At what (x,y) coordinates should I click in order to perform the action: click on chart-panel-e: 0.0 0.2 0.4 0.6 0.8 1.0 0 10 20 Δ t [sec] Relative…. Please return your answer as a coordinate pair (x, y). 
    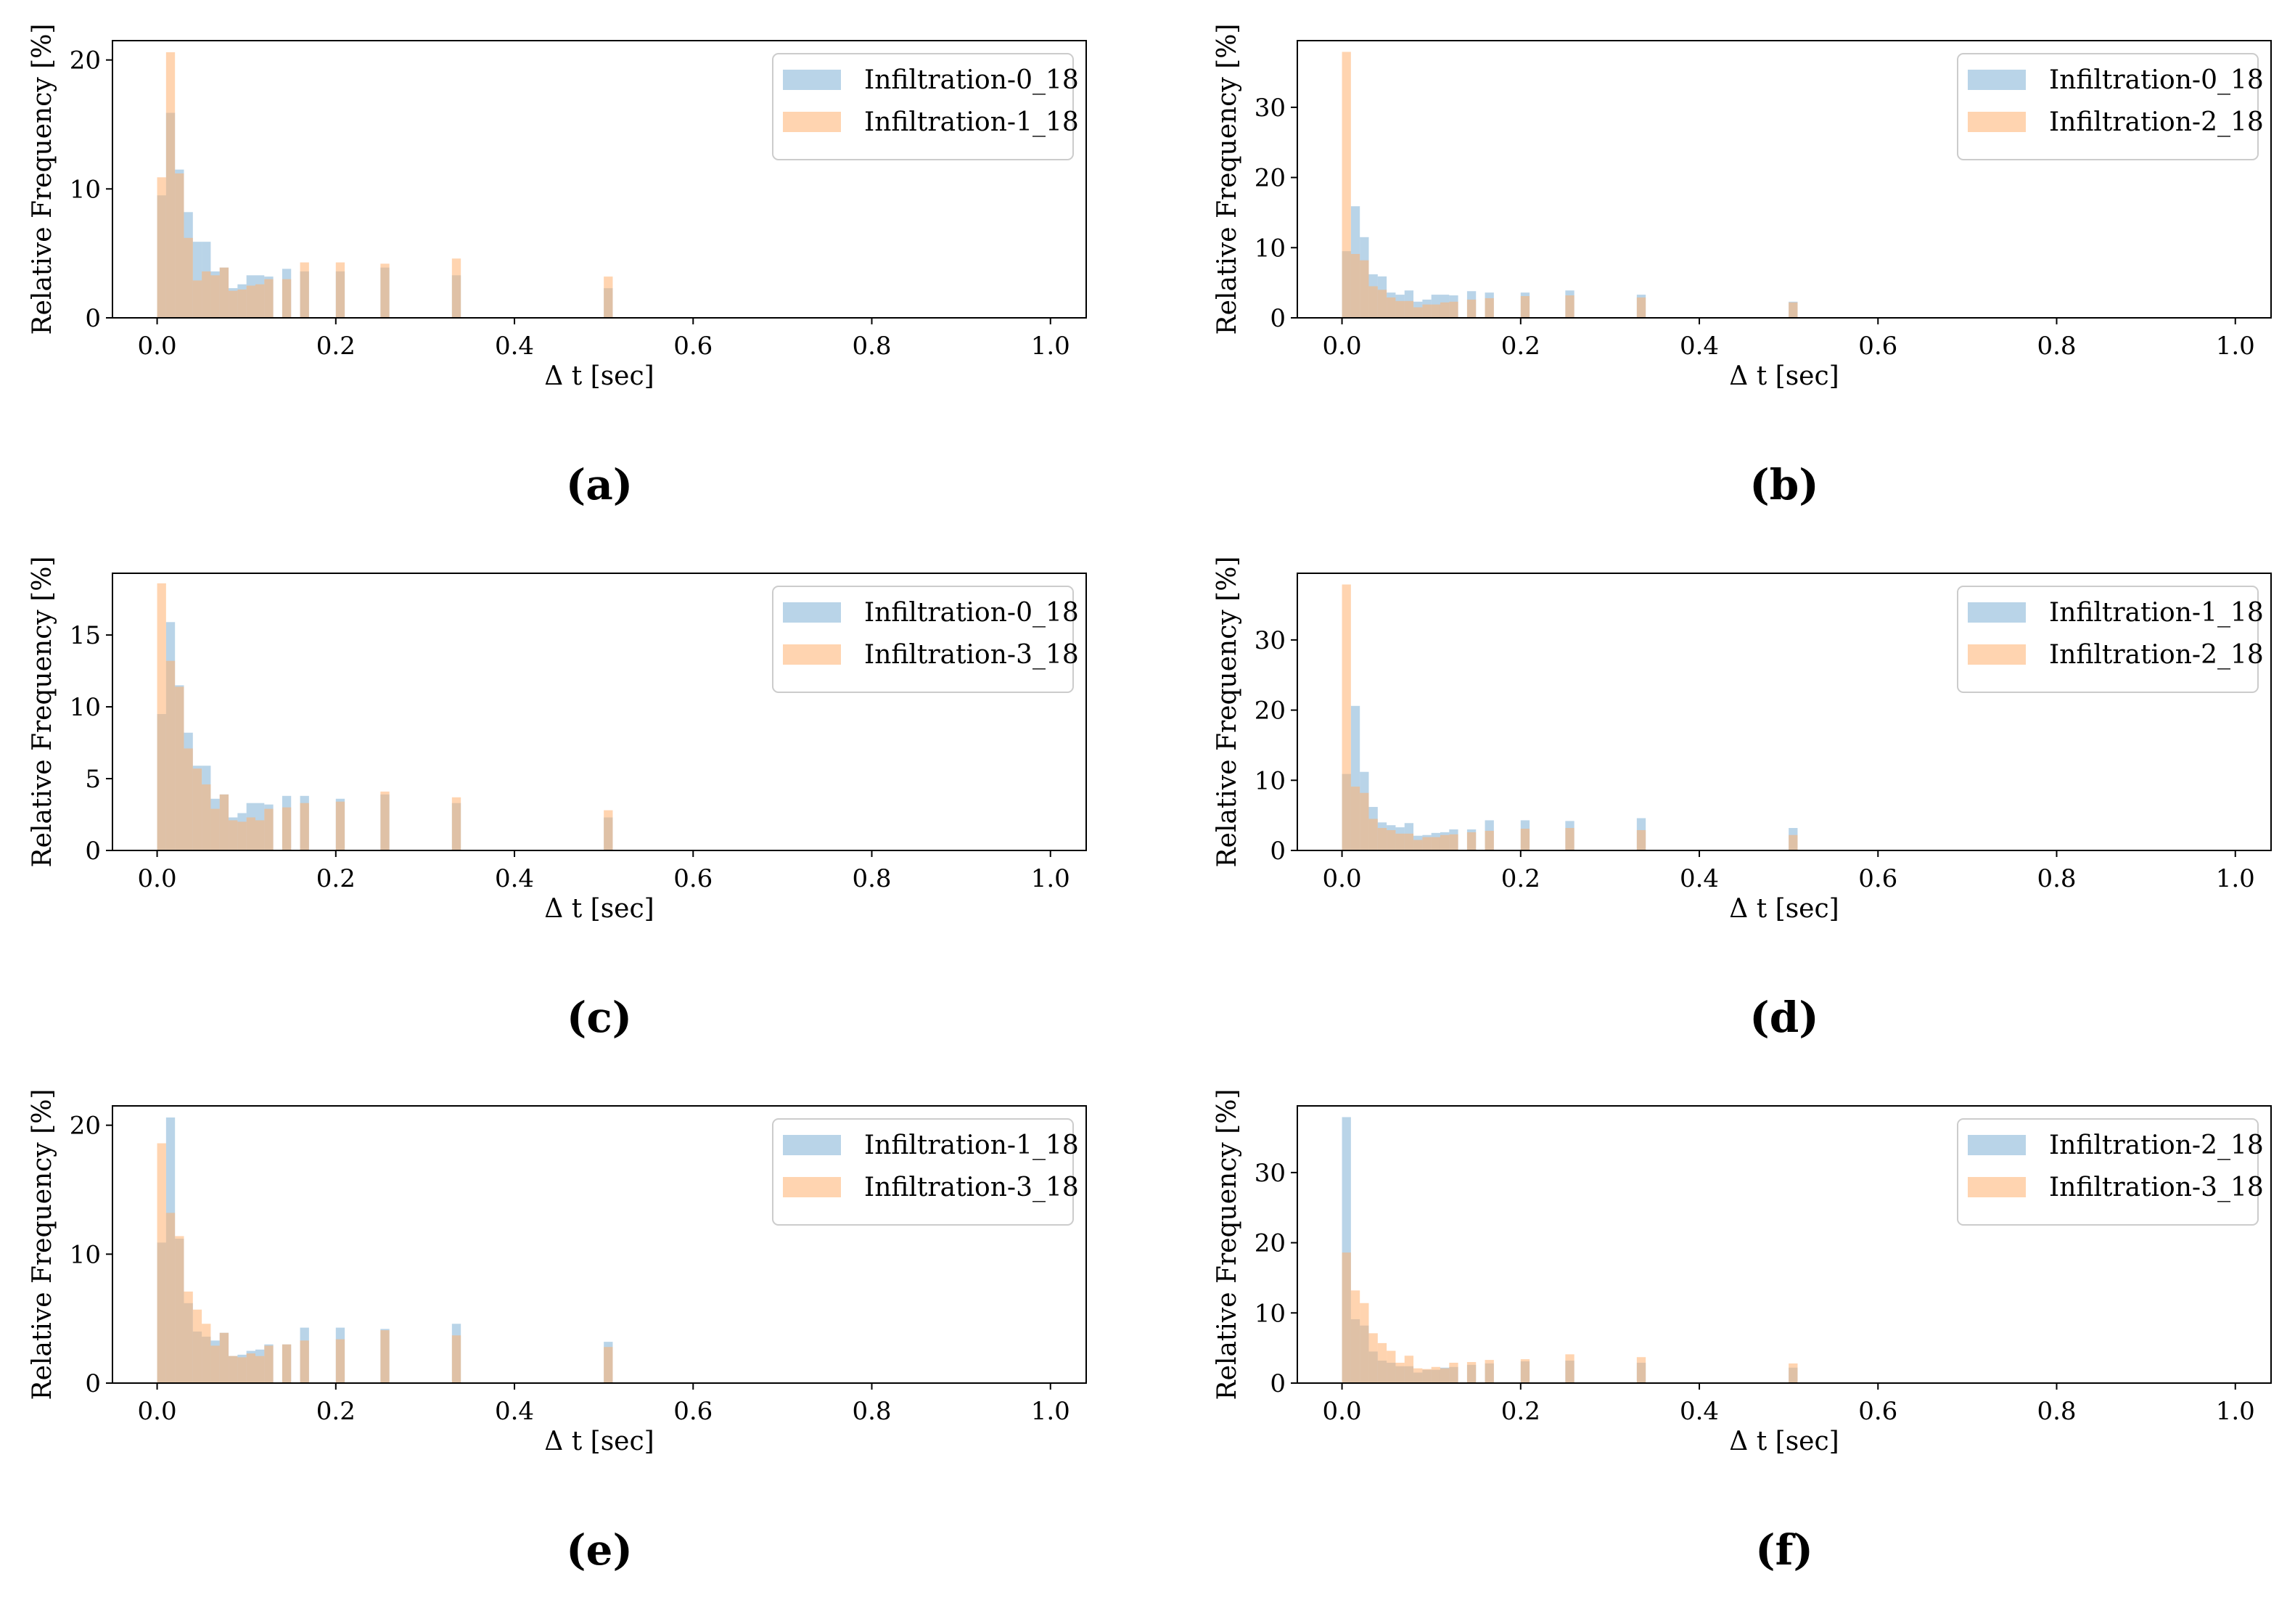
    Looking at the image, I should click on (558, 1332).